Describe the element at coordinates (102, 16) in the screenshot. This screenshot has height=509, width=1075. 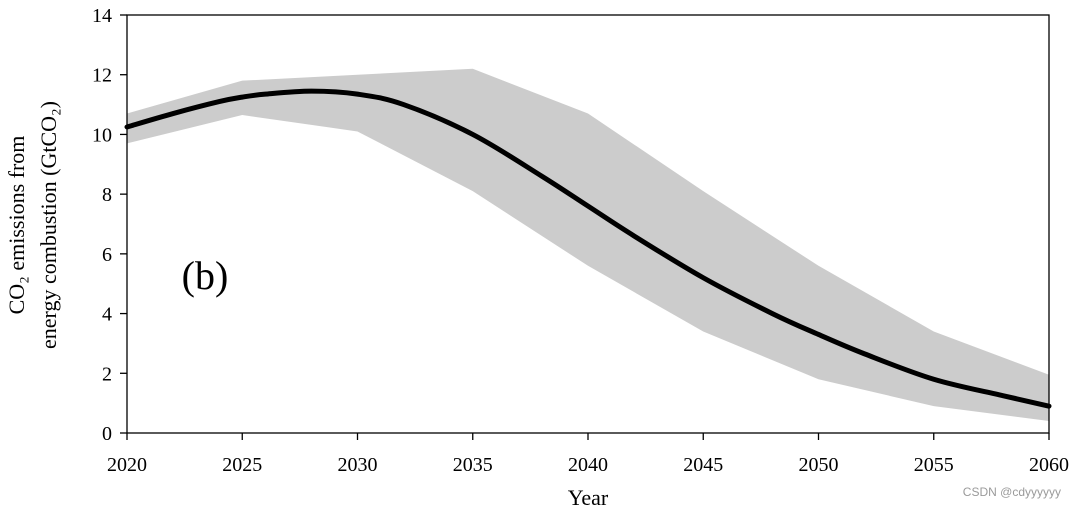
I see `y-tick-label: 14` at that location.